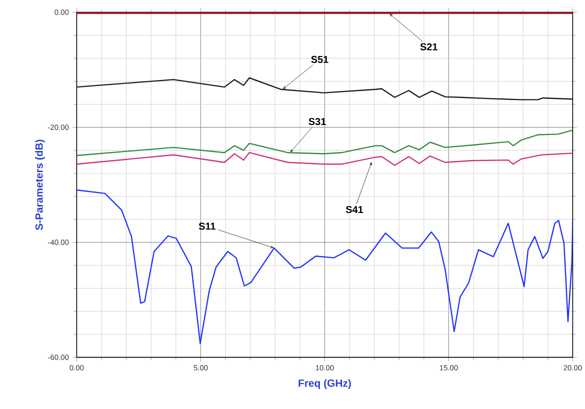  What do you see at coordinates (207, 226) in the screenshot?
I see `annotation: S11` at bounding box center [207, 226].